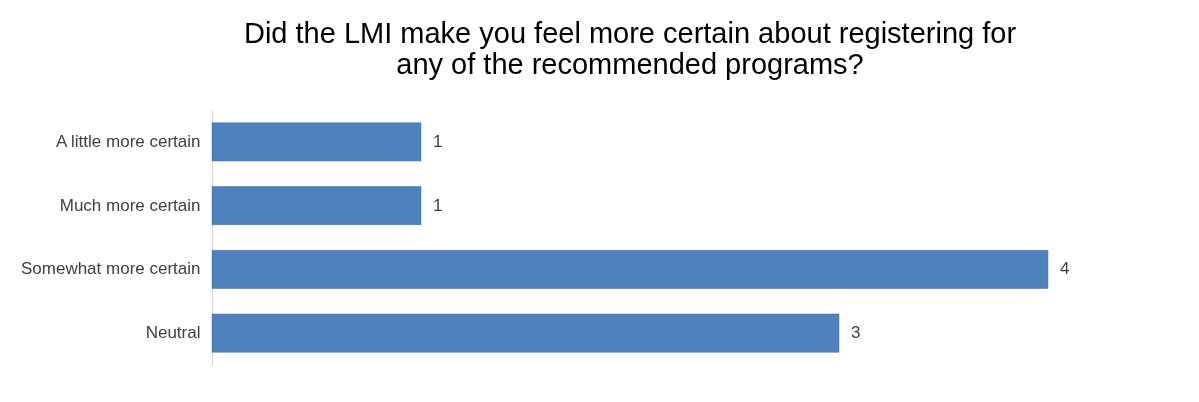 The image size is (1199, 402). I want to click on y-tick-label: Somewhat more certain, so click(110, 269).